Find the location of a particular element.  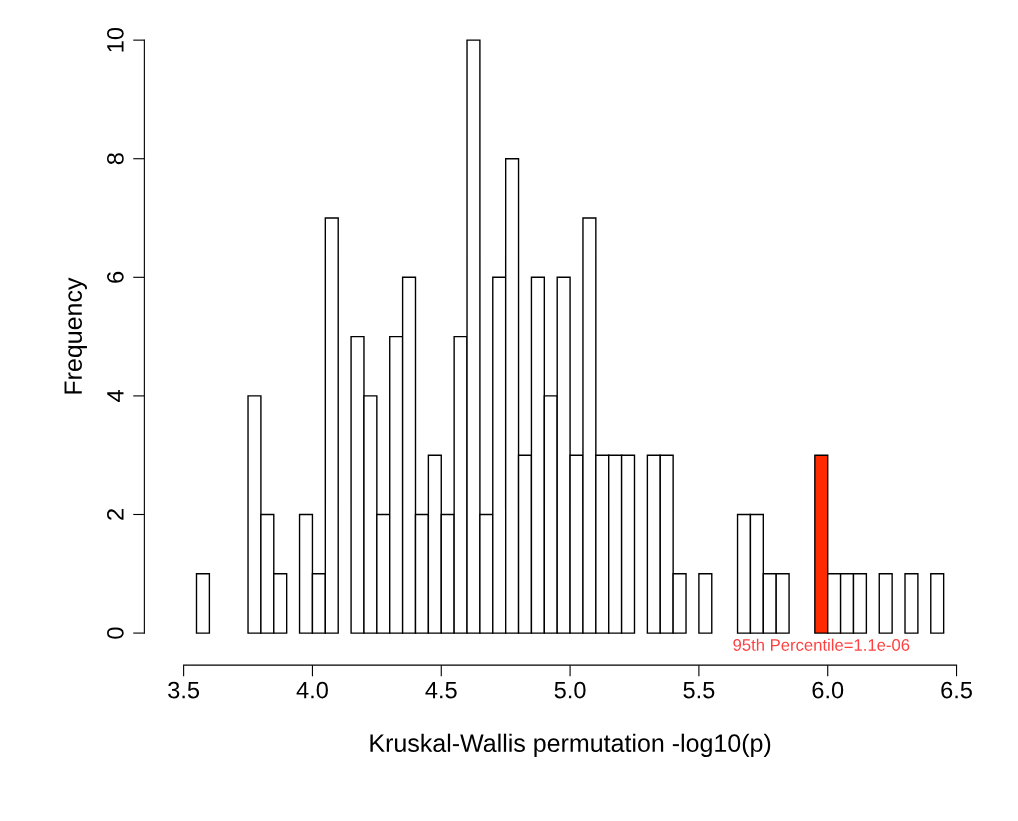

y-tick-label: 0 is located at coordinates (115, 633).